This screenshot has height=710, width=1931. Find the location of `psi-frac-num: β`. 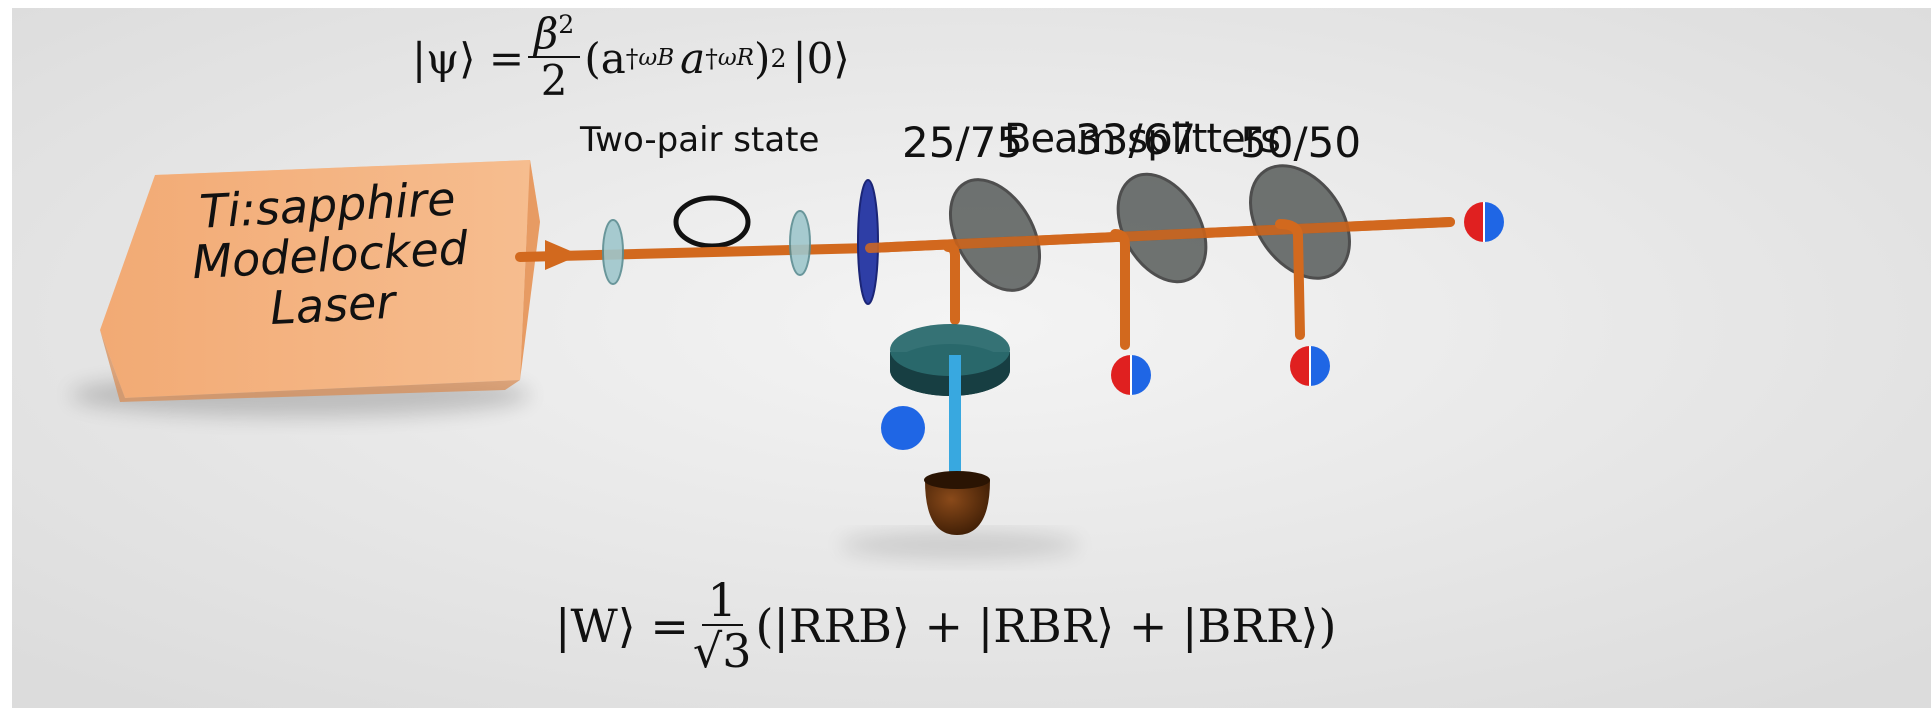

psi-frac-num: β is located at coordinates (546, 33).